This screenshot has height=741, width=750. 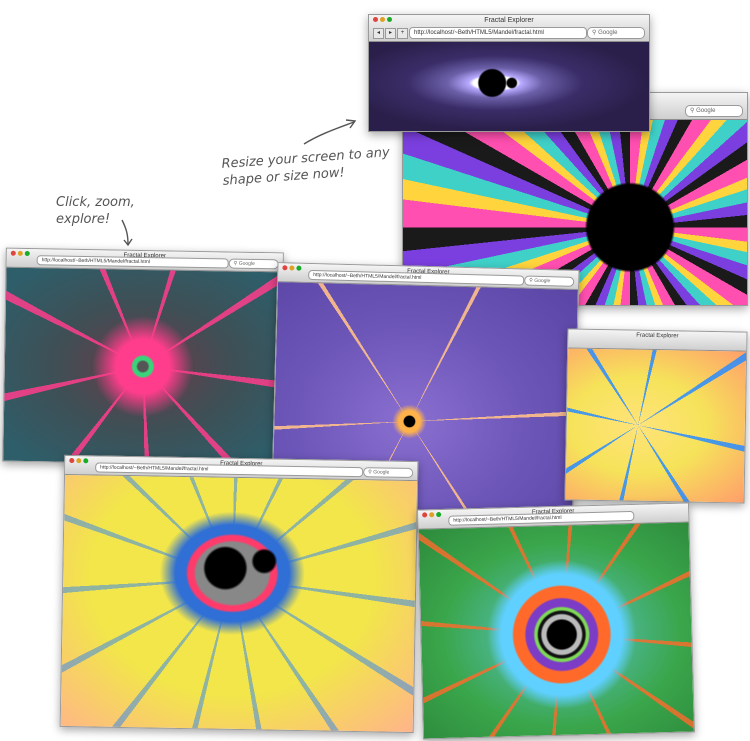 I want to click on fractal-canvas-mandelbrot, so click(x=509, y=86).